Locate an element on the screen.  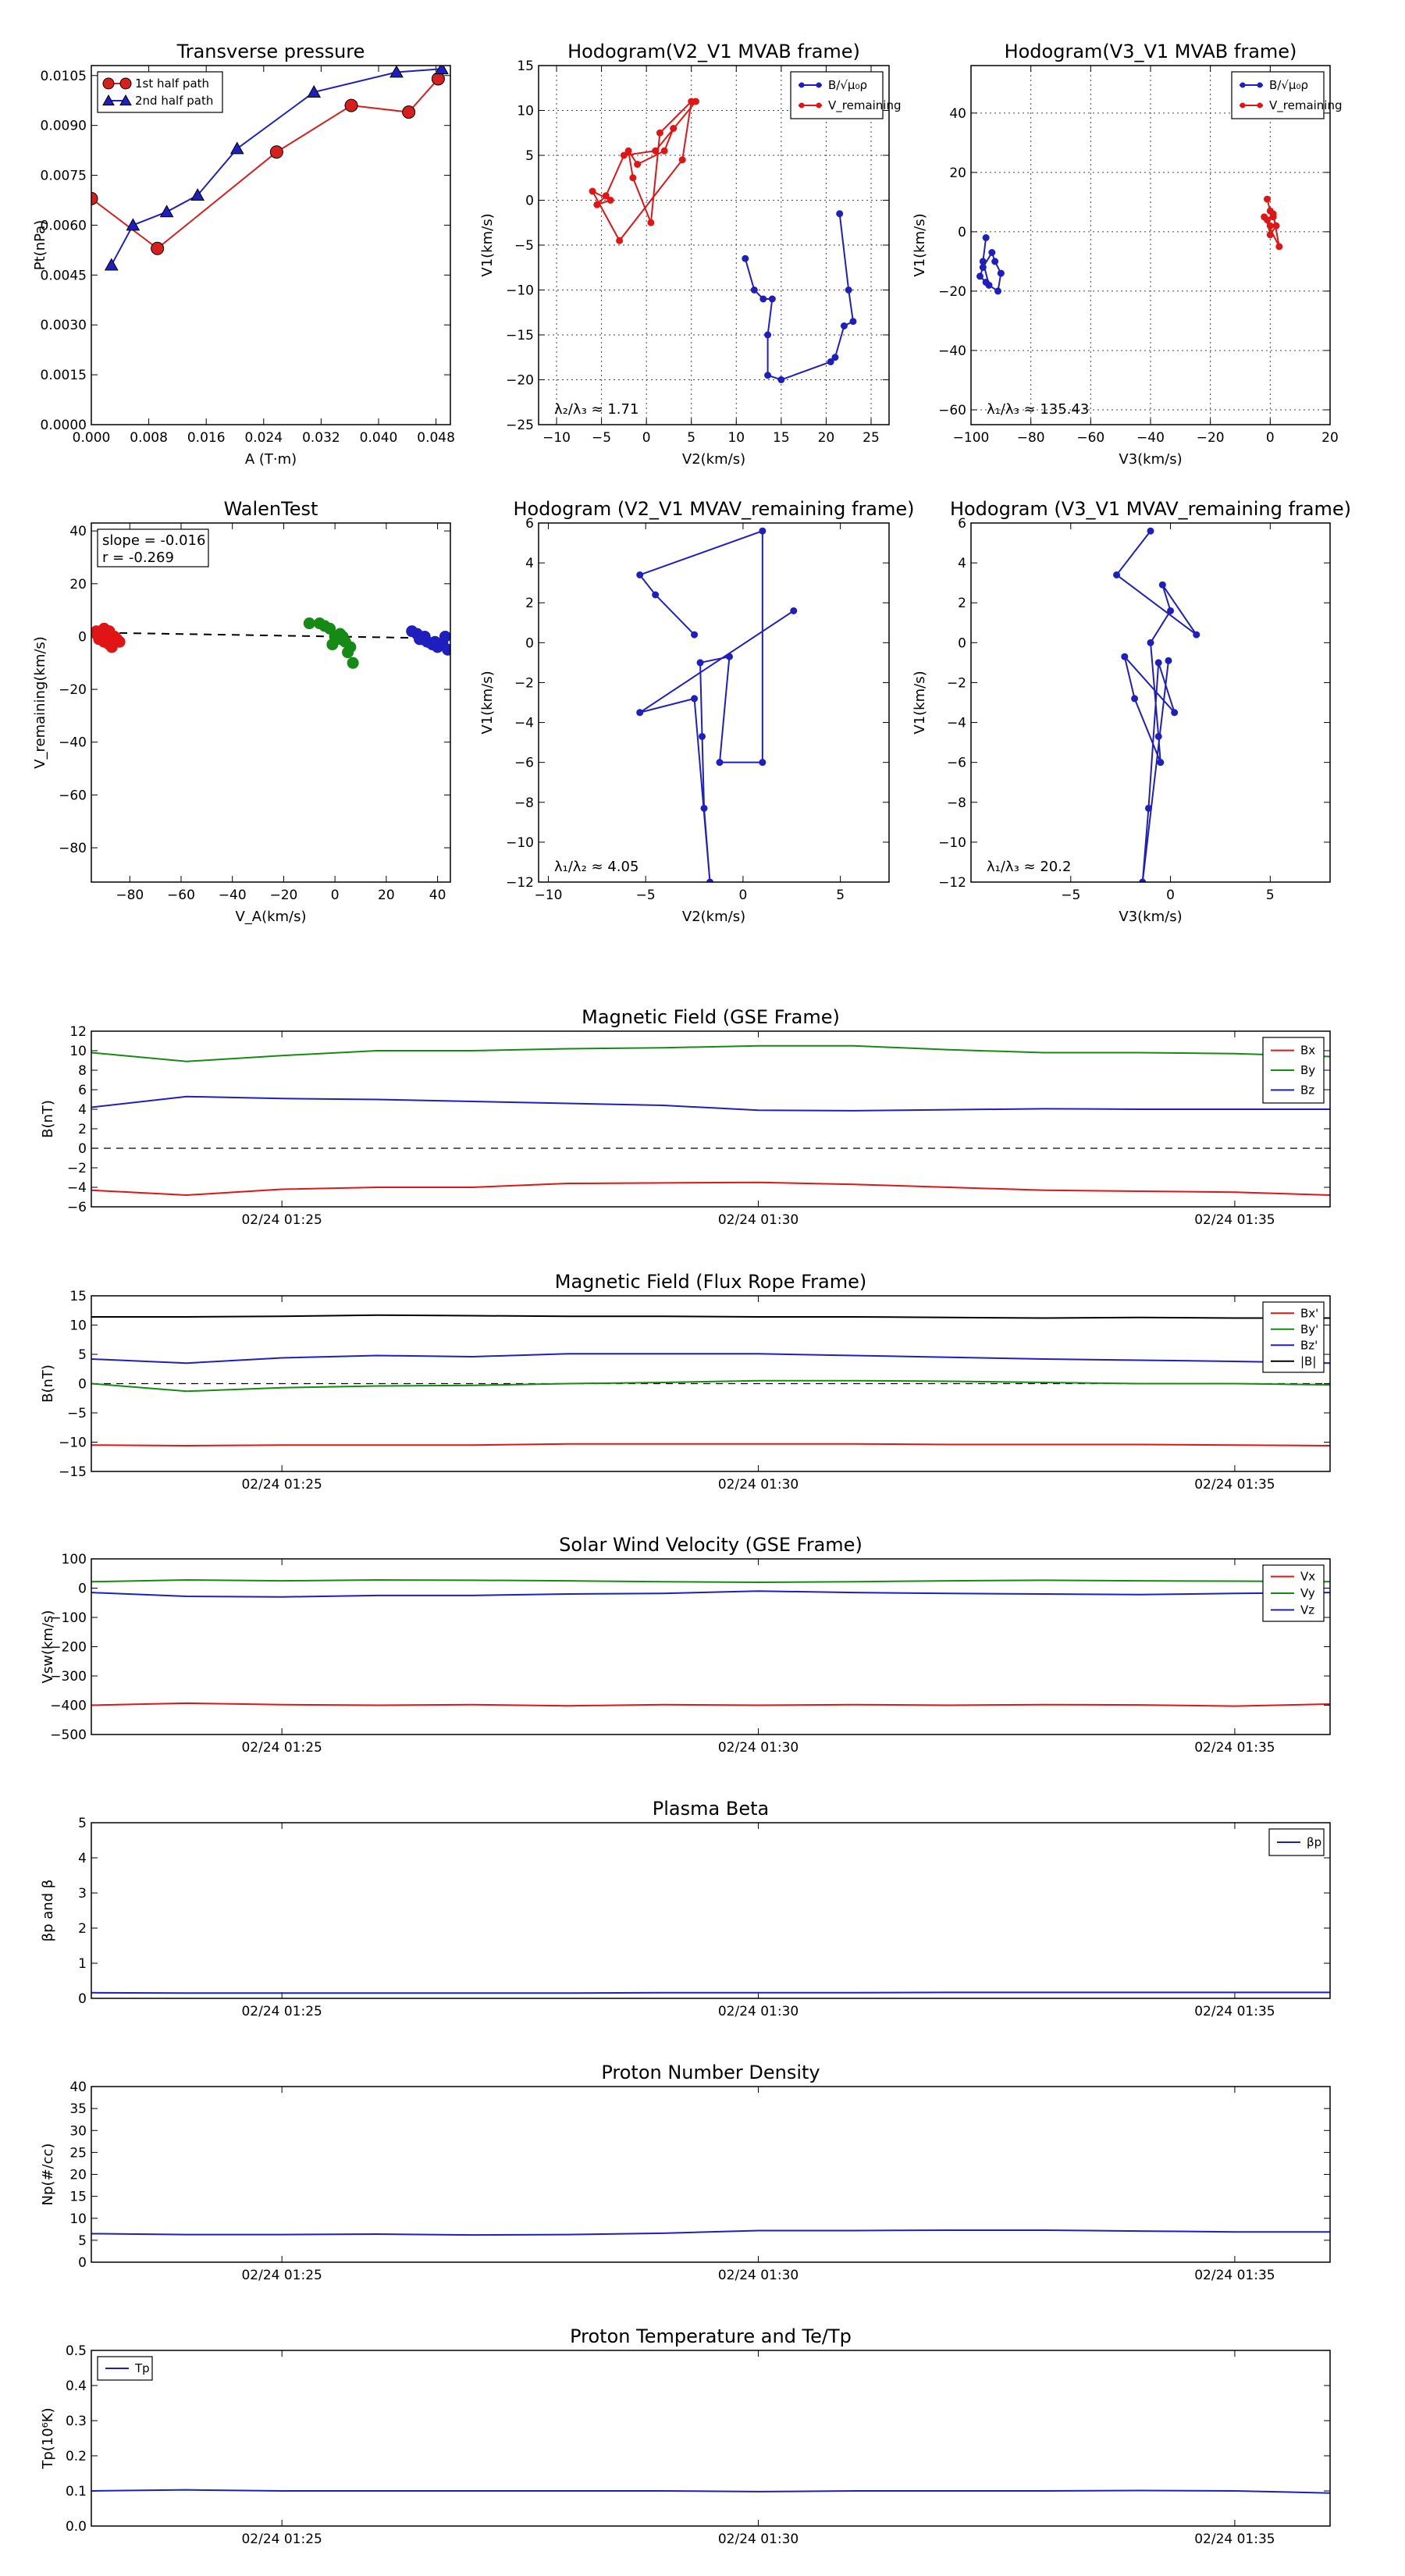
x-tick-label: −5 is located at coordinates (646, 895).